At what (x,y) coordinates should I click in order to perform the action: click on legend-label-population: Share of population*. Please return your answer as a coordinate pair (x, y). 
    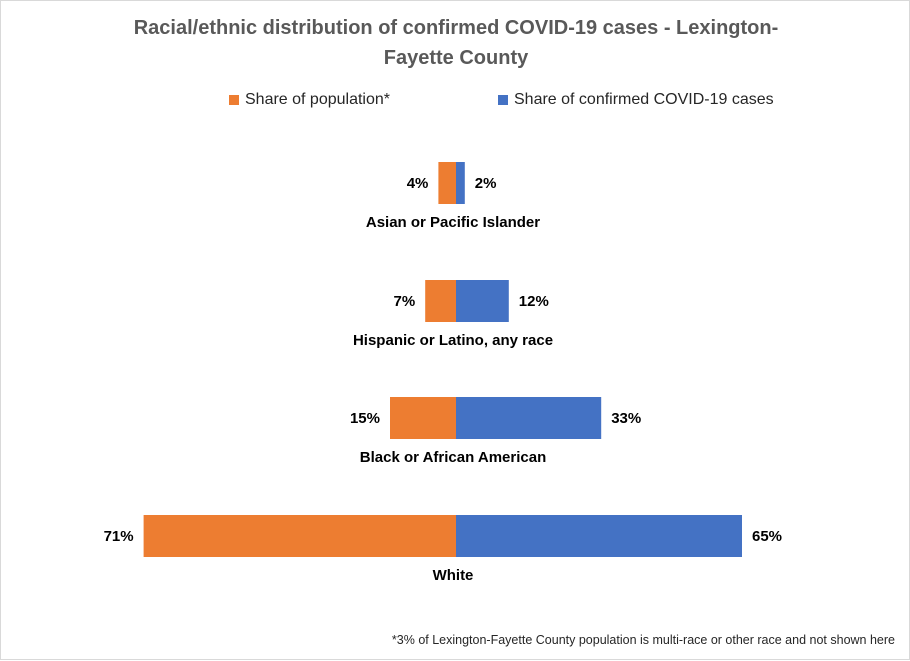
    Looking at the image, I should click on (317, 99).